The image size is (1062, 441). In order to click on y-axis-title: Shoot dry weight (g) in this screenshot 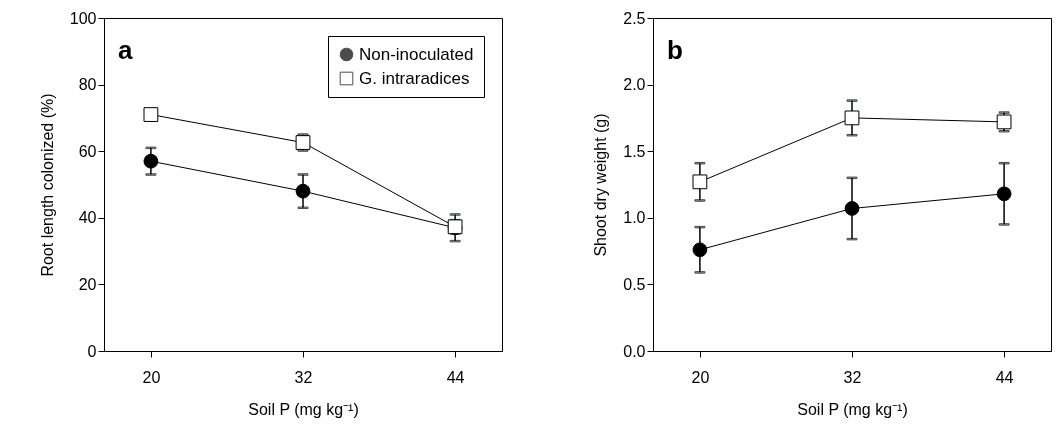, I will do `click(601, 185)`.